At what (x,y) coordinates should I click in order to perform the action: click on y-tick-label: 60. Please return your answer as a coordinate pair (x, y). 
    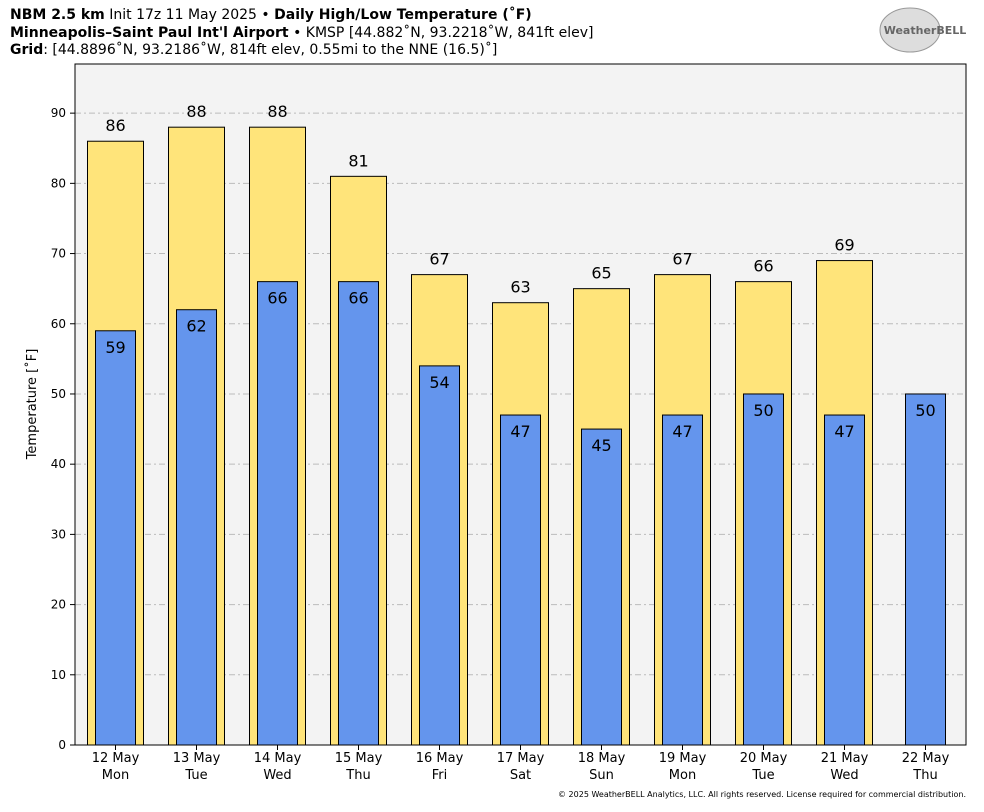
    Looking at the image, I should click on (58, 324).